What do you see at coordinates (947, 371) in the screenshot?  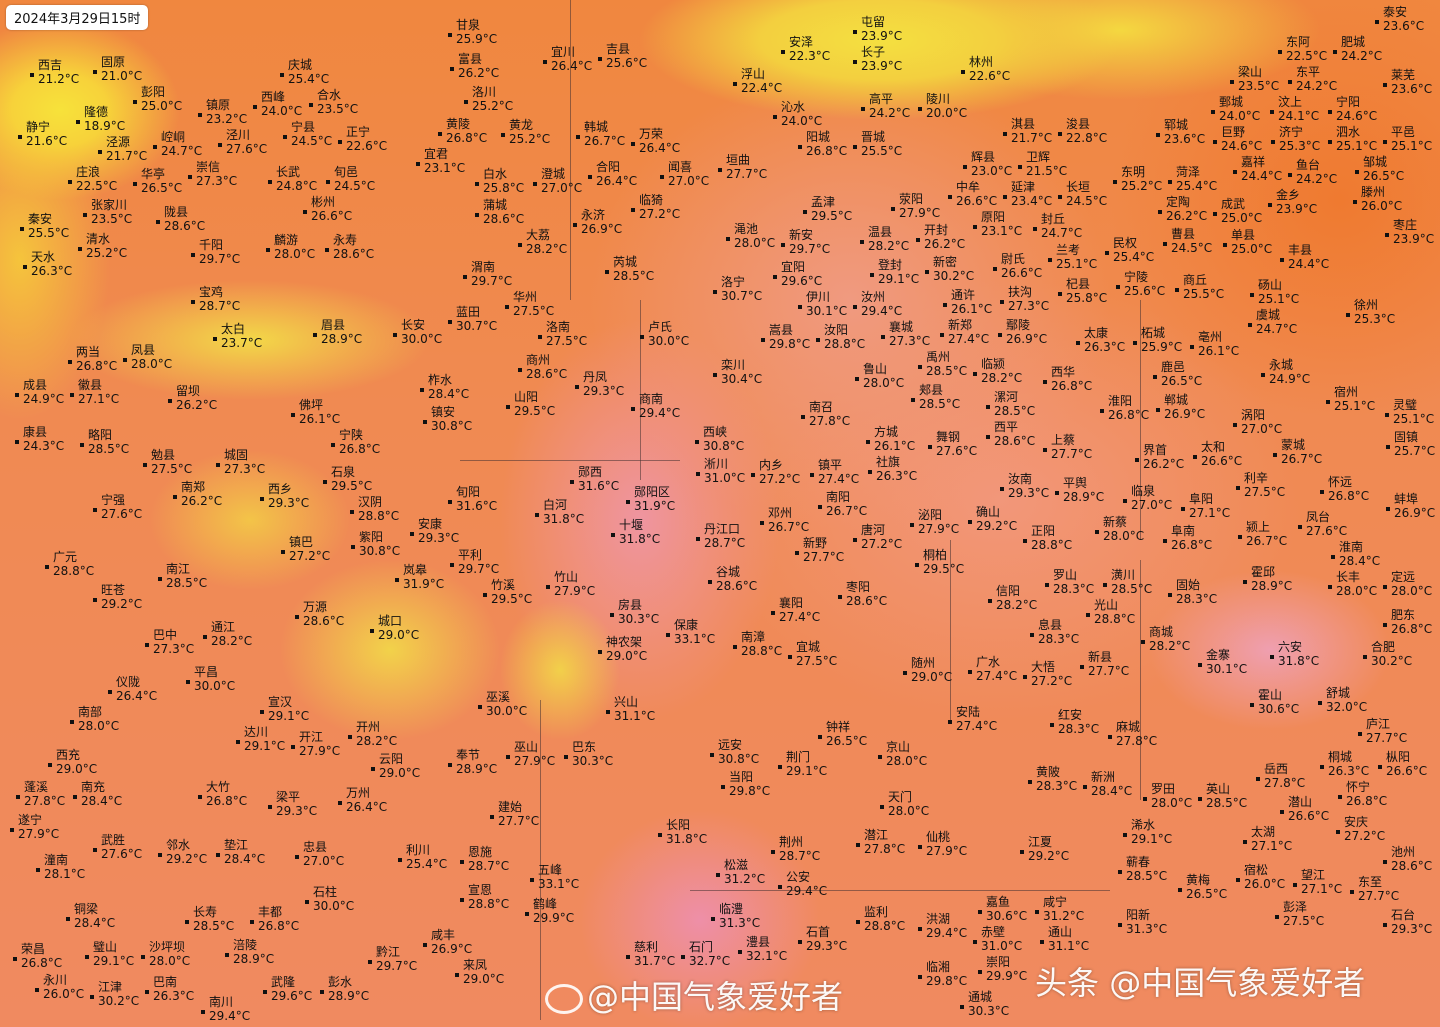 I see `city-temperature: 28.5°C` at bounding box center [947, 371].